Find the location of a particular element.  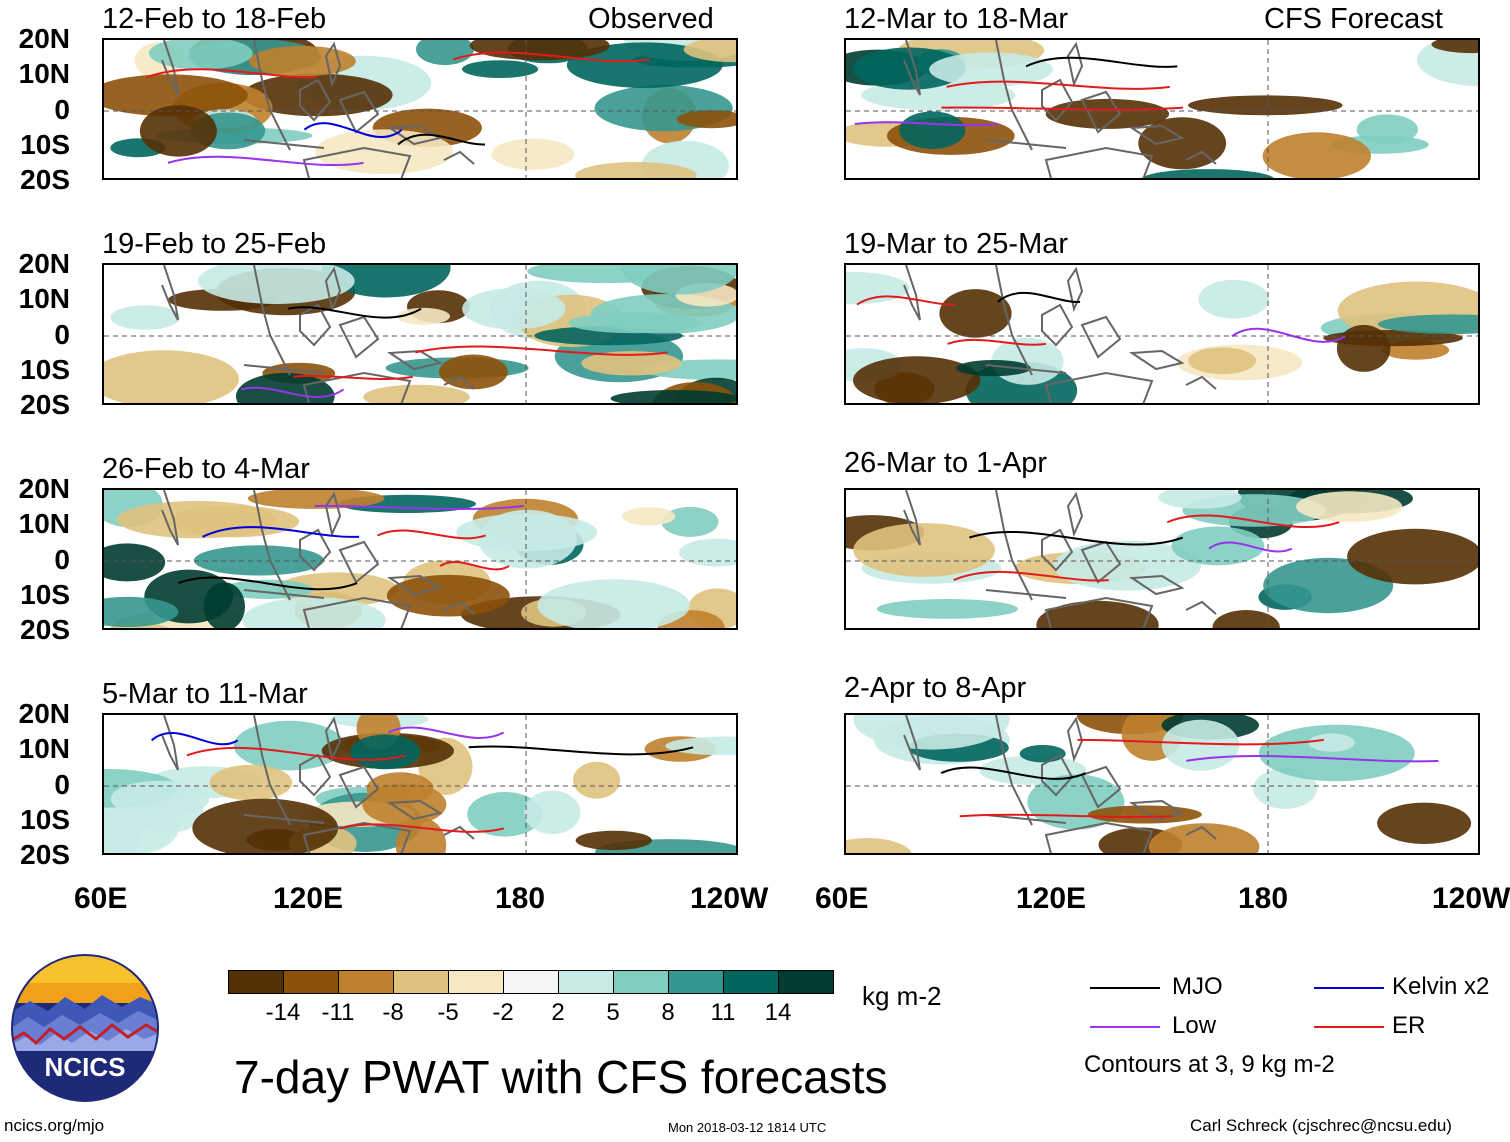

legend-label-mjo: MJO is located at coordinates (1197, 986).